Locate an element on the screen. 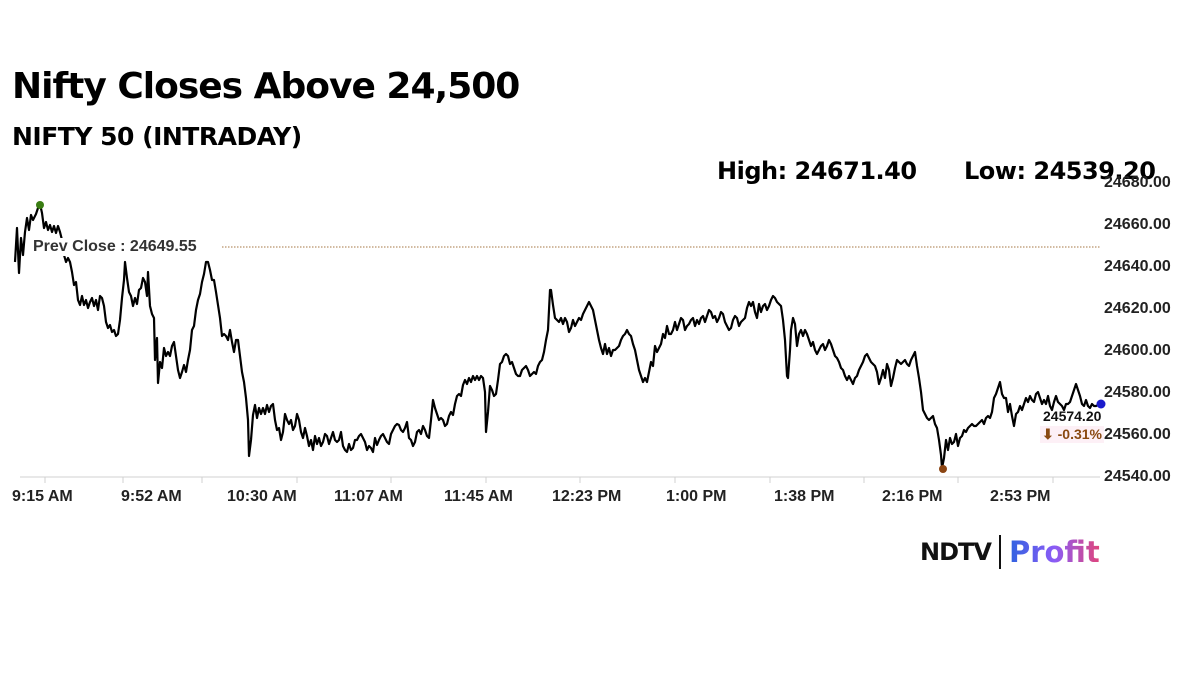 The width and height of the screenshot is (1200, 675). y-tick-label: 24540.00 is located at coordinates (1137, 476).